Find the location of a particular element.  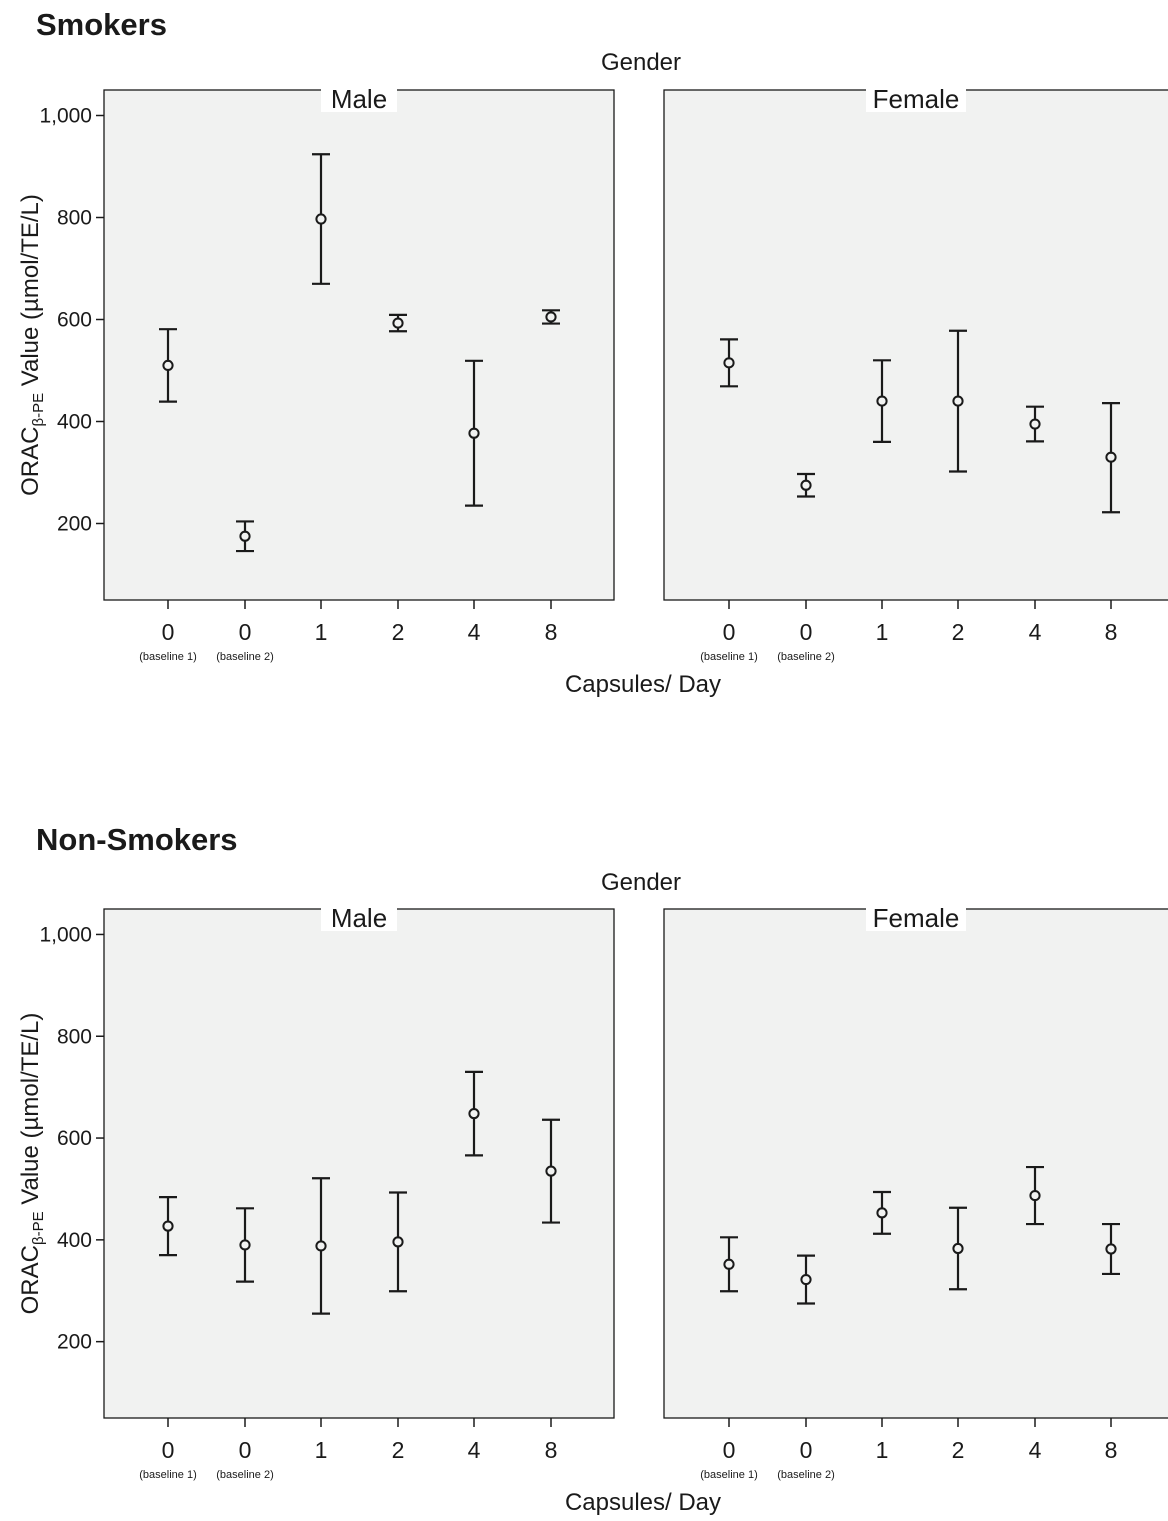

strip-label: Female is located at coordinates (916, 99).